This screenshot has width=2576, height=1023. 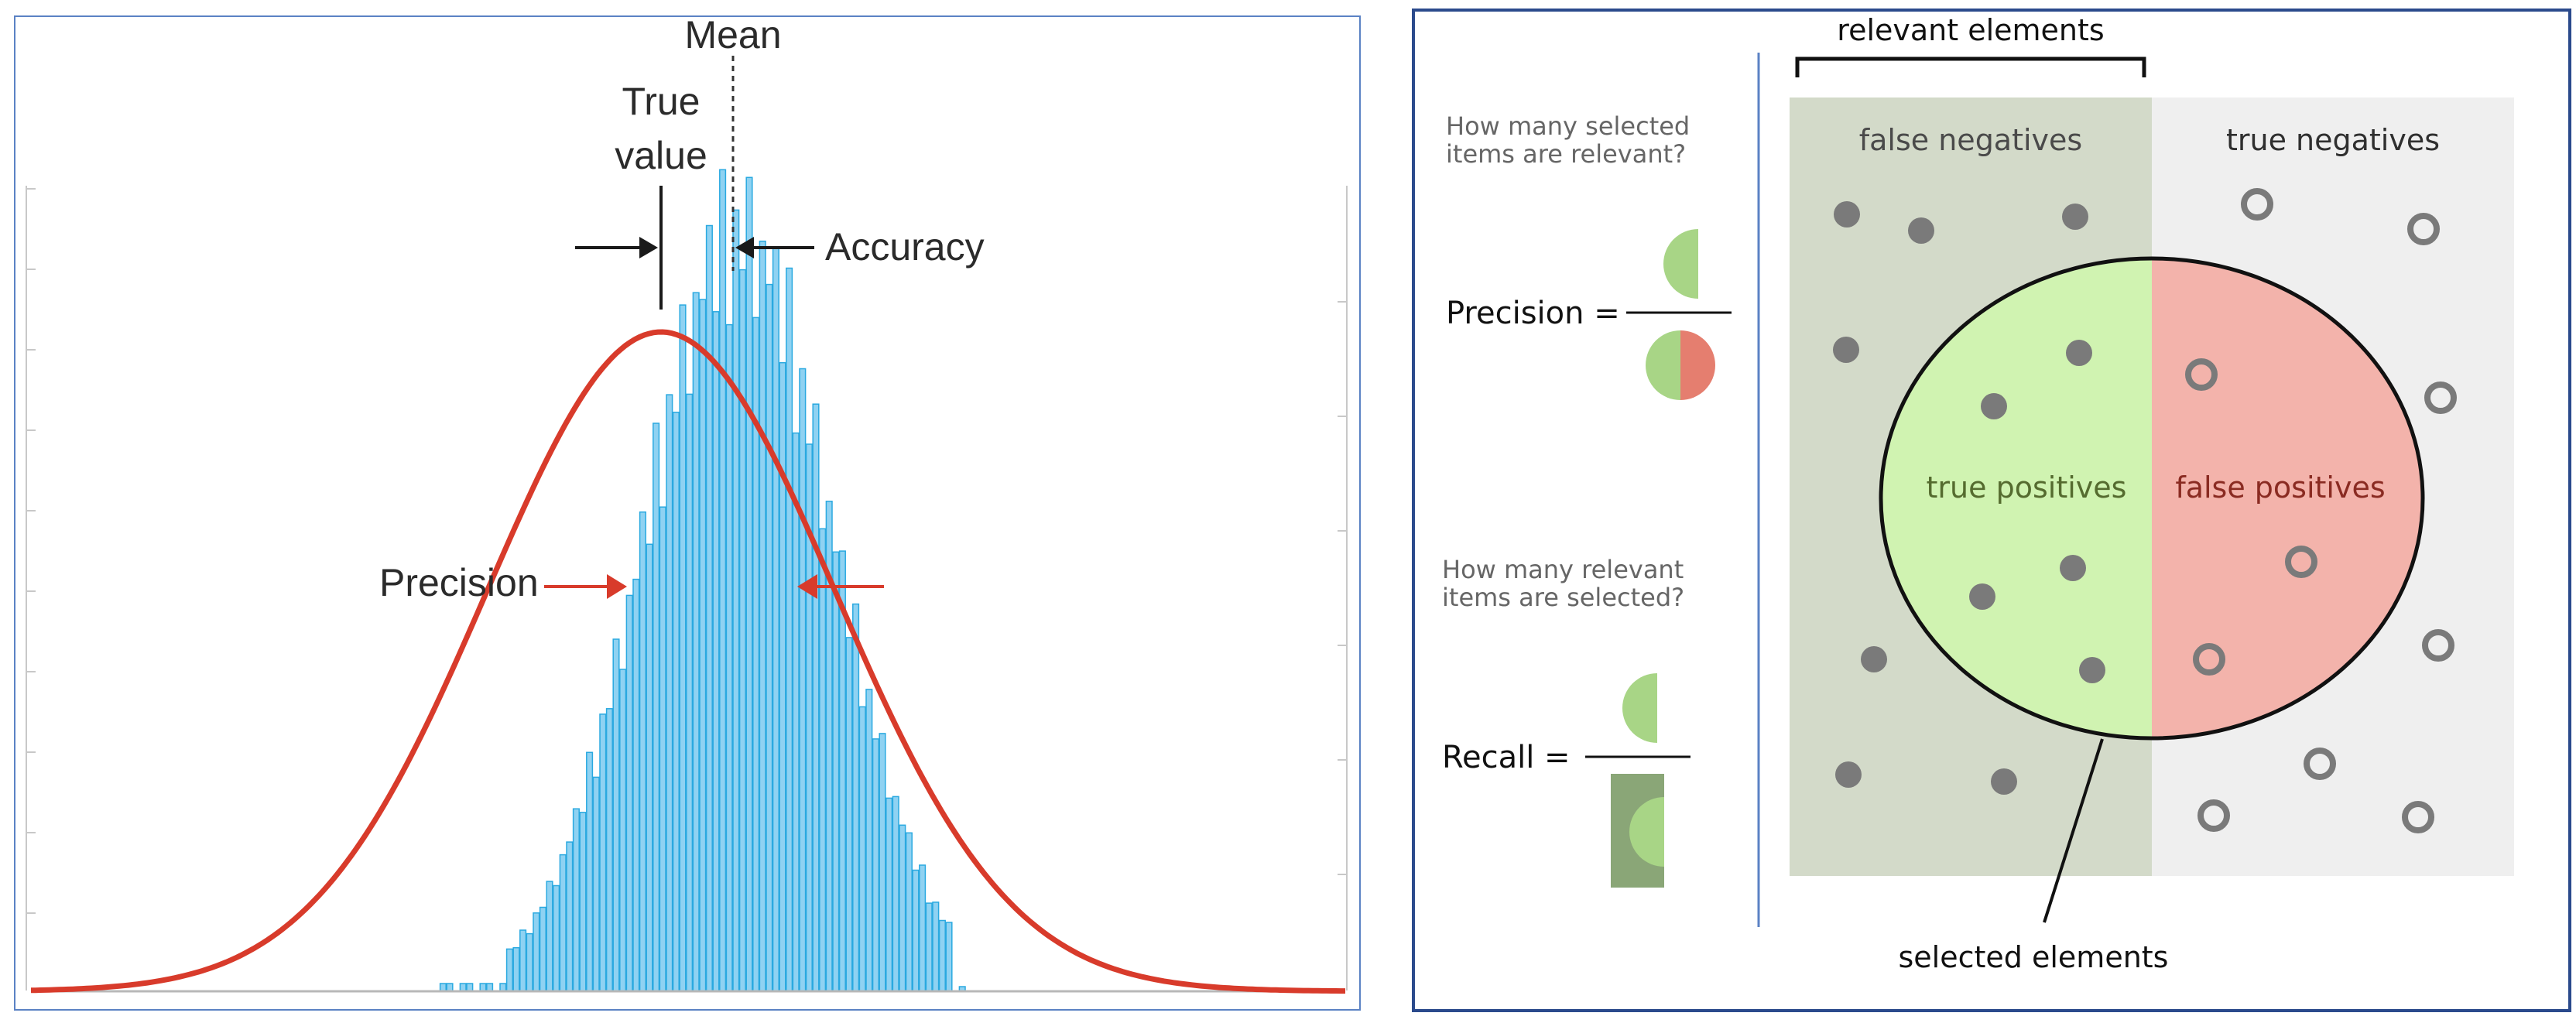 What do you see at coordinates (1563, 597) in the screenshot?
I see `recall-question-line2: items are selected?` at bounding box center [1563, 597].